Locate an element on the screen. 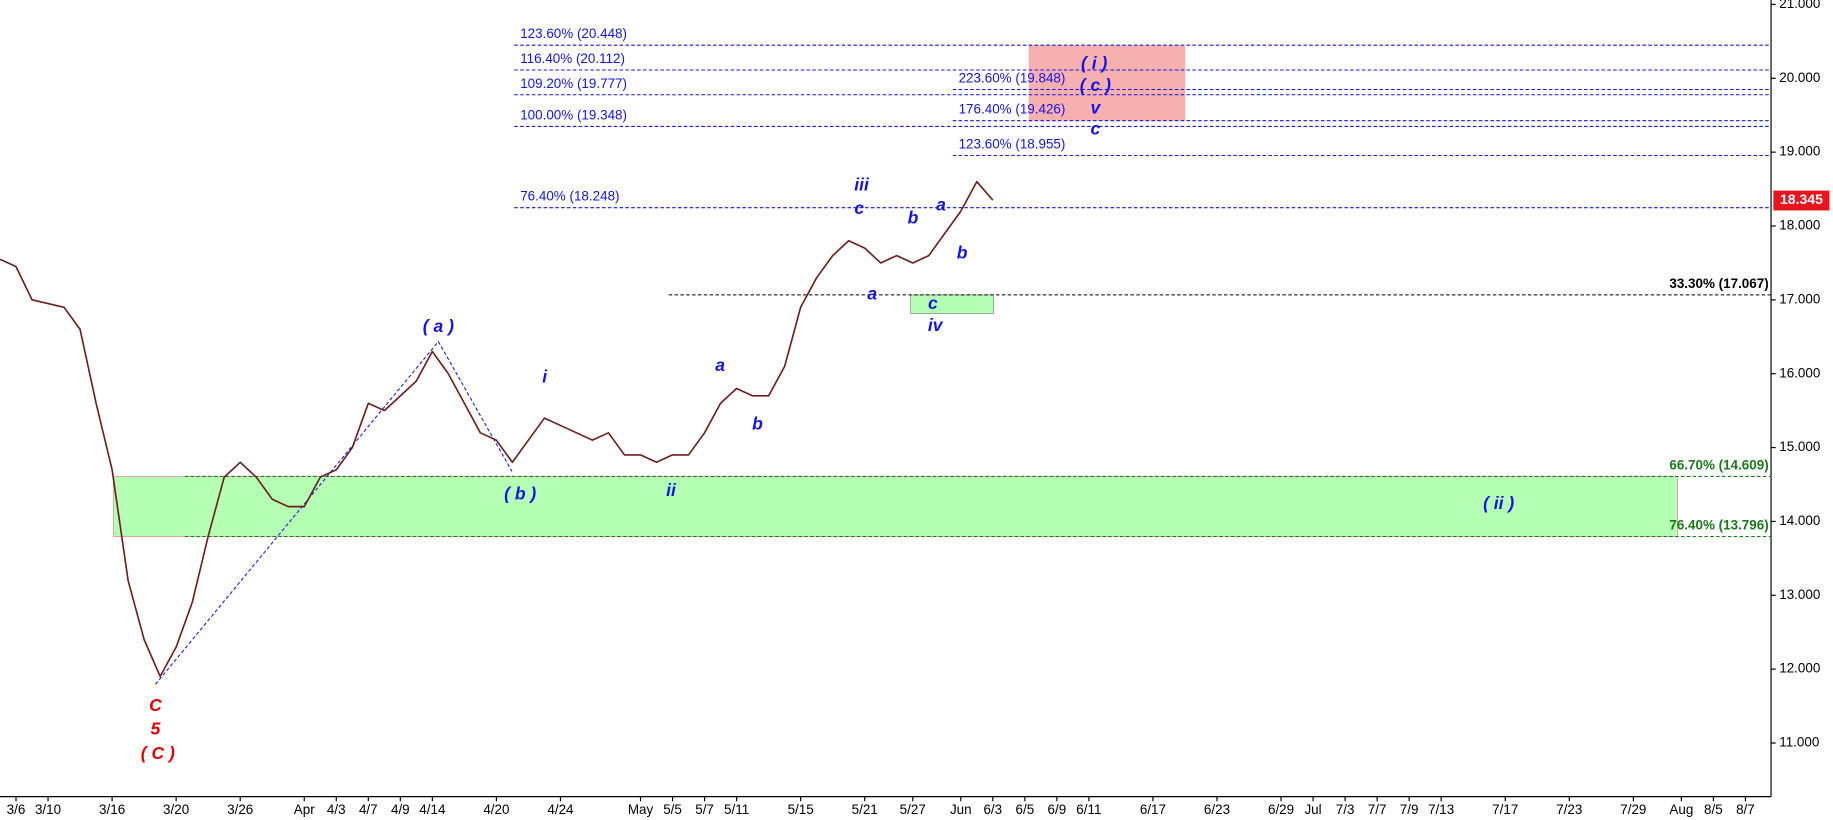  x-tick-label: 4/3 is located at coordinates (336, 809).